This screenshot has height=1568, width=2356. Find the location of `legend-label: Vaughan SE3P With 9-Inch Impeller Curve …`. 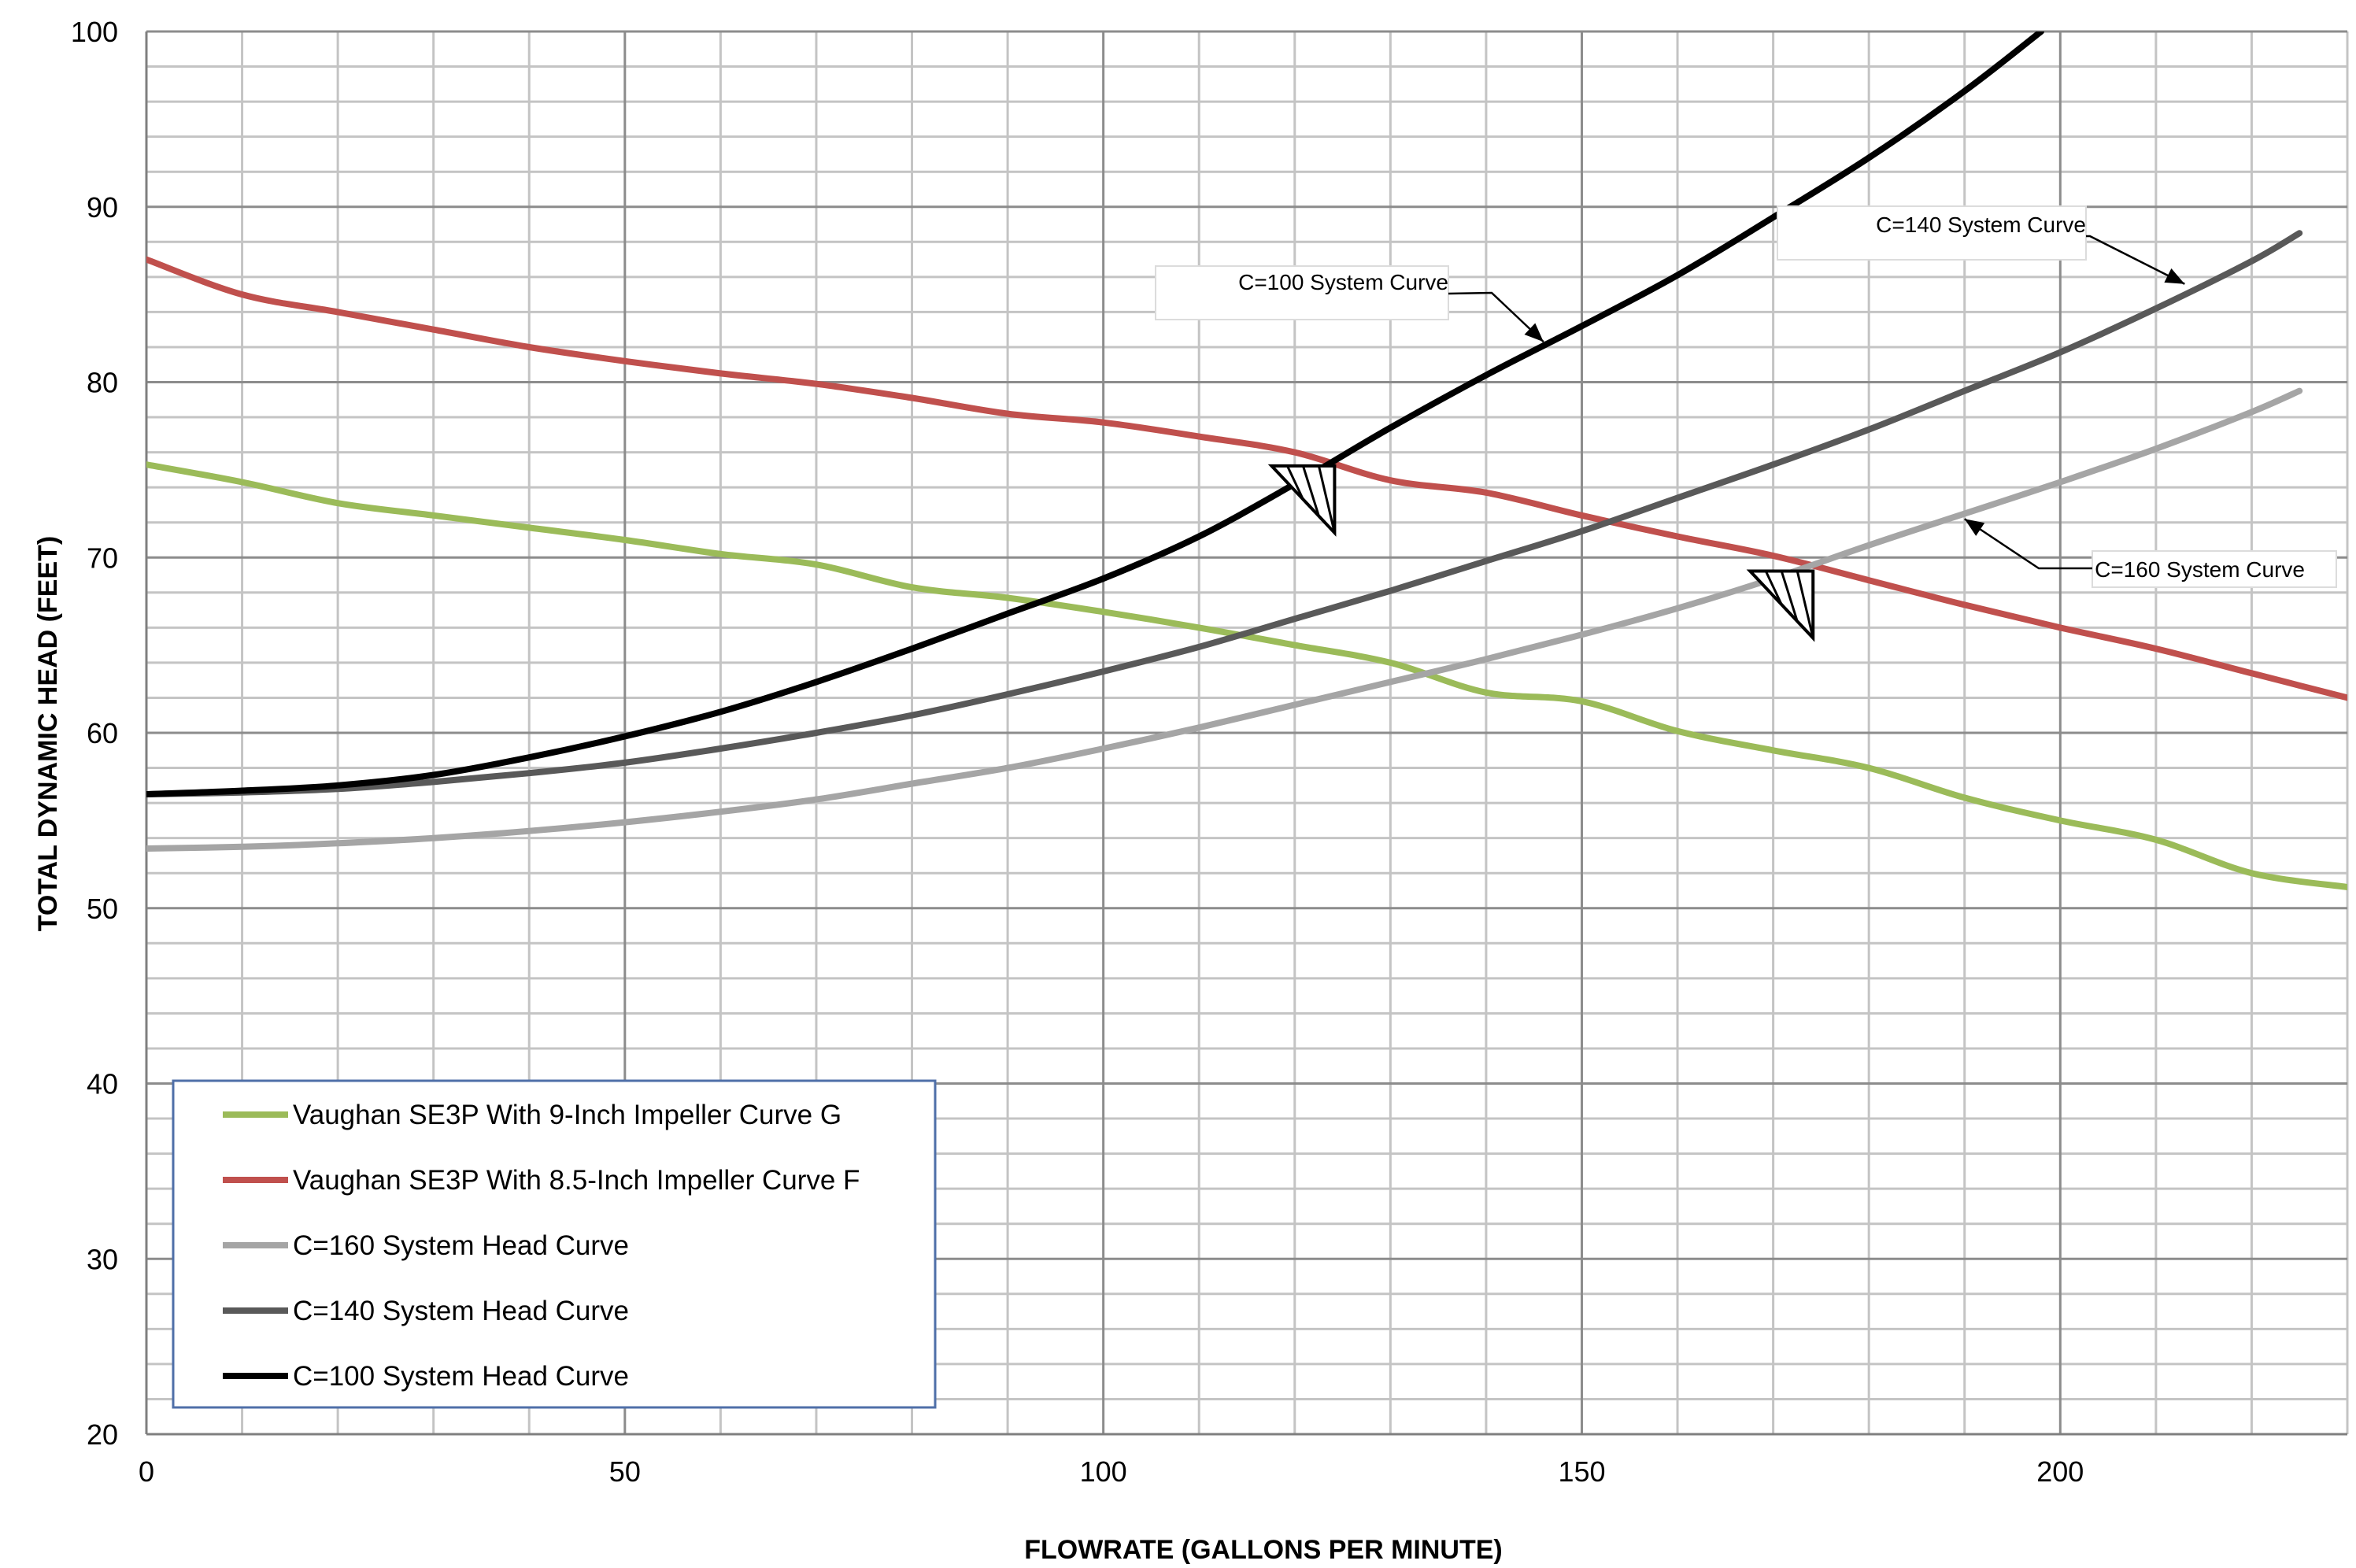

legend-label: Vaughan SE3P With 9-Inch Impeller Curve … is located at coordinates (567, 1115).